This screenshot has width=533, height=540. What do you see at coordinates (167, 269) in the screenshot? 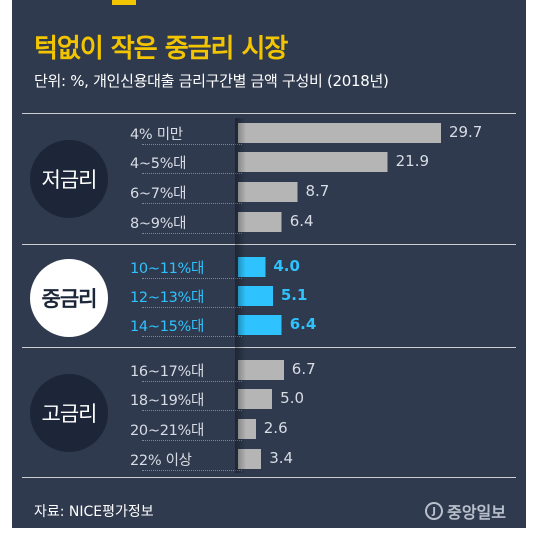
I see `category-label: 10~11%대` at bounding box center [167, 269].